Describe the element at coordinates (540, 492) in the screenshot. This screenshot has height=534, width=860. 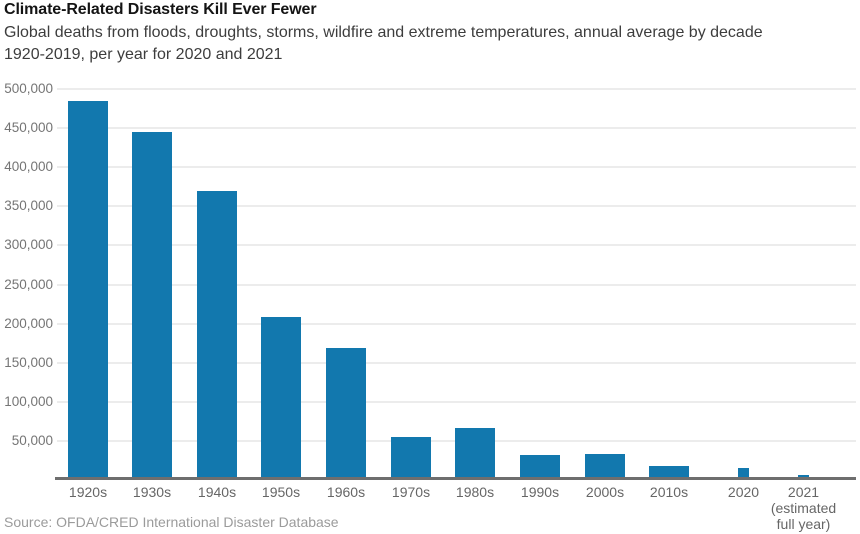
I see `x-axis-label-1990s: 1990s` at that location.